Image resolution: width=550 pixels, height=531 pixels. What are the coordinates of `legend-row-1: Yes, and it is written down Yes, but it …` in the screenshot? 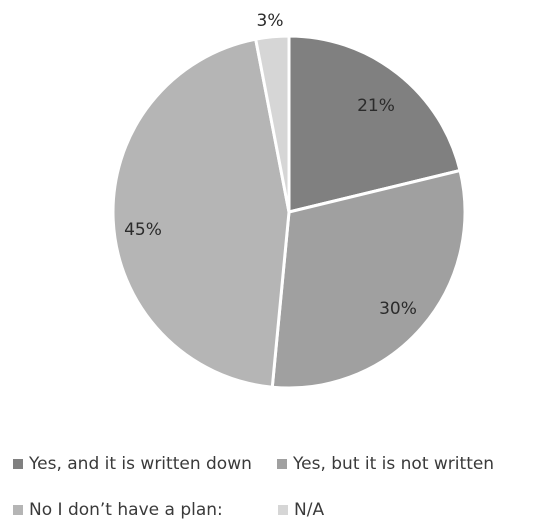 It's located at (275, 464).